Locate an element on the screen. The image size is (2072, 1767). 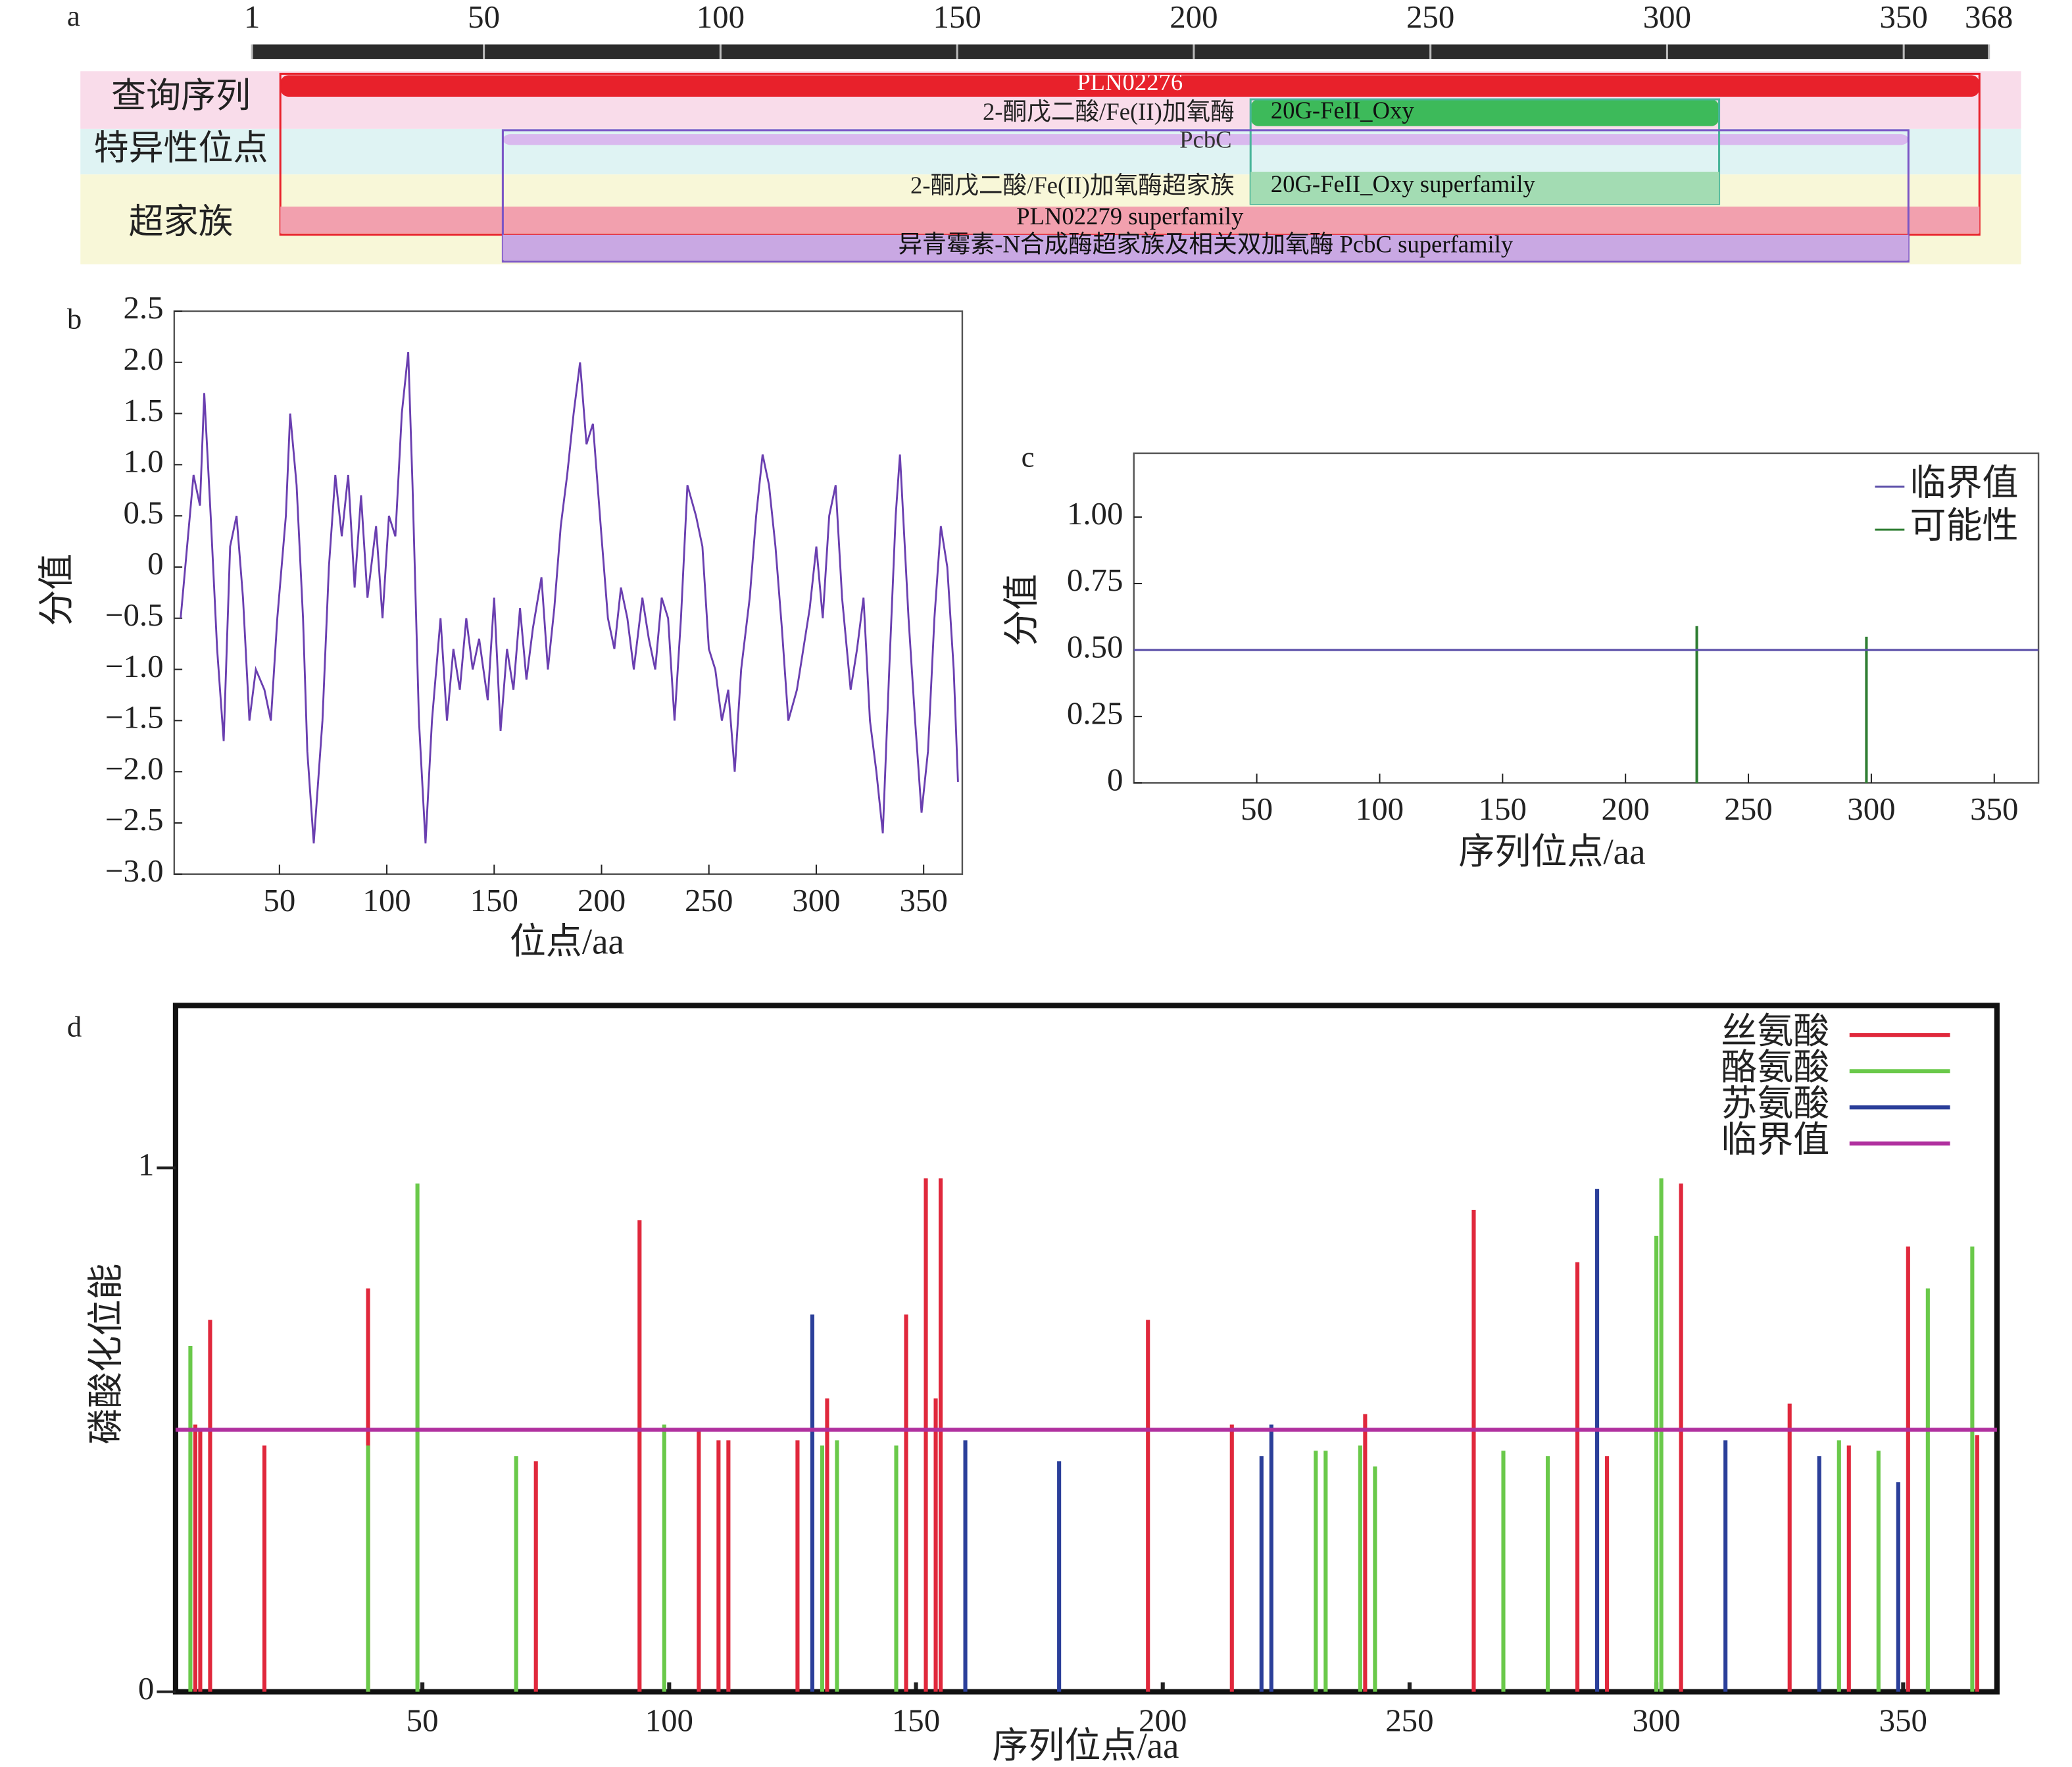
ruler-tick-label: 50 is located at coordinates (484, 17).